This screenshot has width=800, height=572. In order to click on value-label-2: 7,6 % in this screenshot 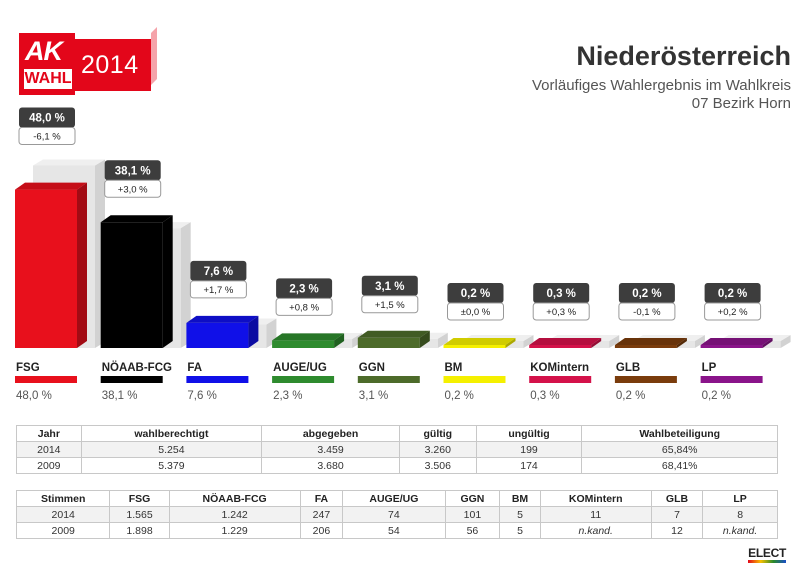, I will do `click(218, 272)`.